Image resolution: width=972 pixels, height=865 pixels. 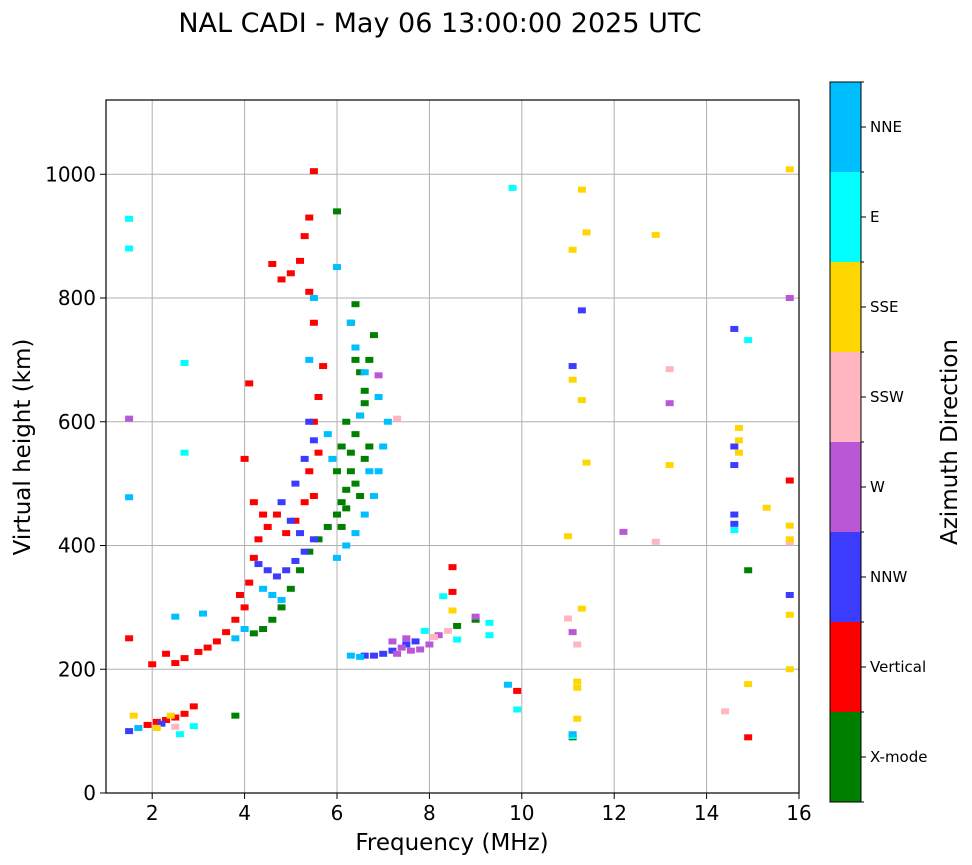 I want to click on colorbar-tick-label: NNE, so click(x=886, y=127).